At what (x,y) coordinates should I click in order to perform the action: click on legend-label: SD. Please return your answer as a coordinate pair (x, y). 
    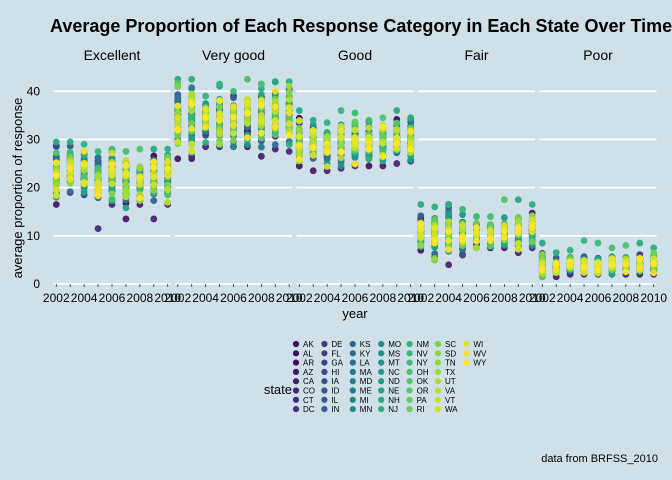
    Looking at the image, I should click on (450, 353).